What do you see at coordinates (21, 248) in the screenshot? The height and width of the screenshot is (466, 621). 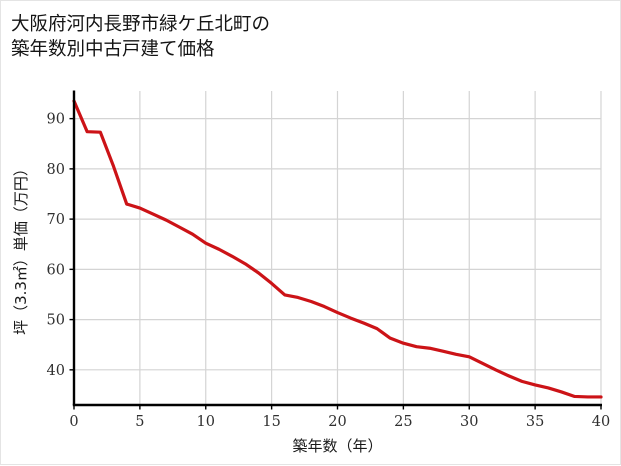 I see `y-axis-title: 坪（3.3㎡）単価（万円）` at bounding box center [21, 248].